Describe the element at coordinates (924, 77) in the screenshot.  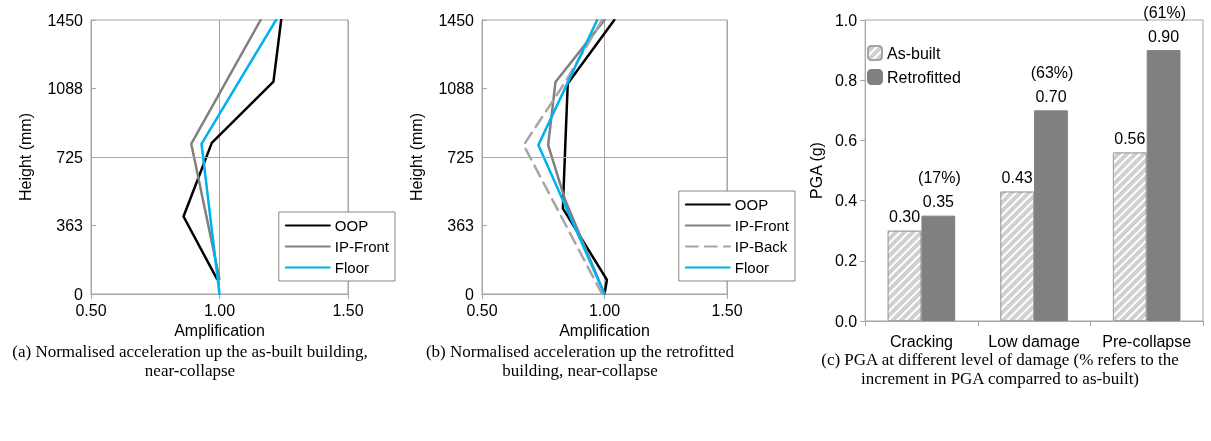
I see `legend-label: Retrofitted` at that location.